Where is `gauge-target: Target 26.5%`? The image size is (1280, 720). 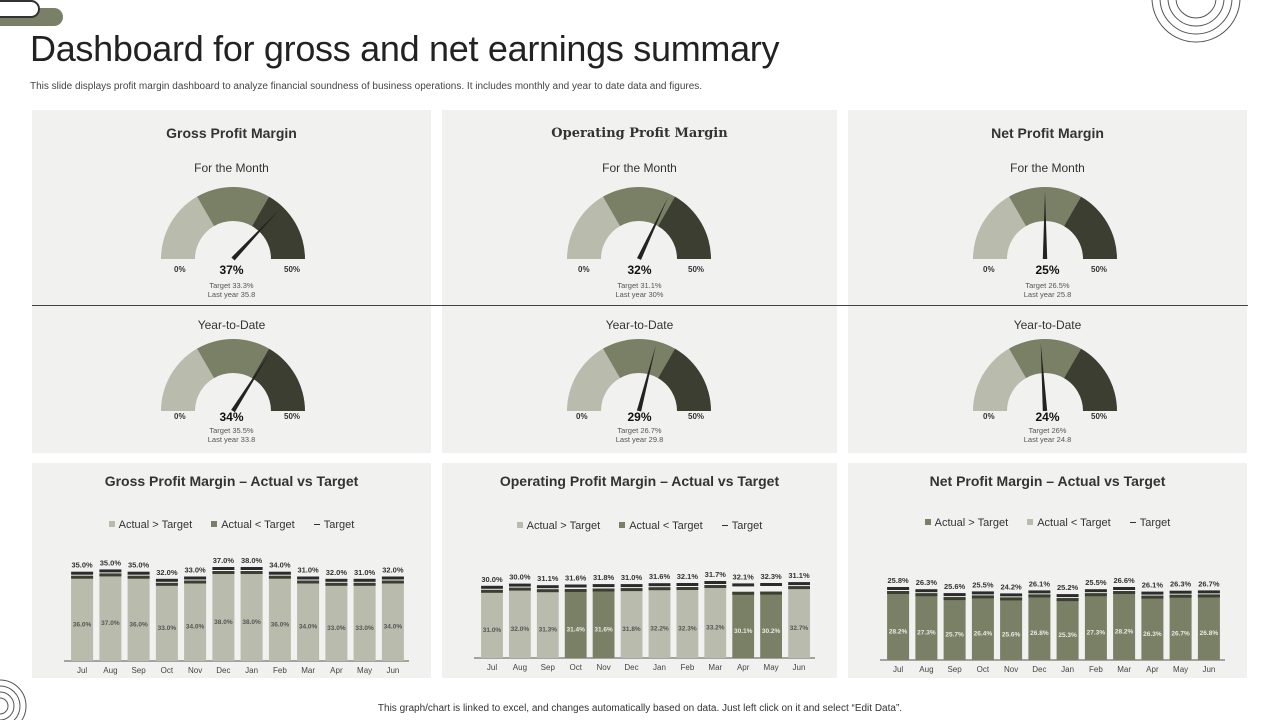 gauge-target: Target 26.5% is located at coordinates (1047, 285).